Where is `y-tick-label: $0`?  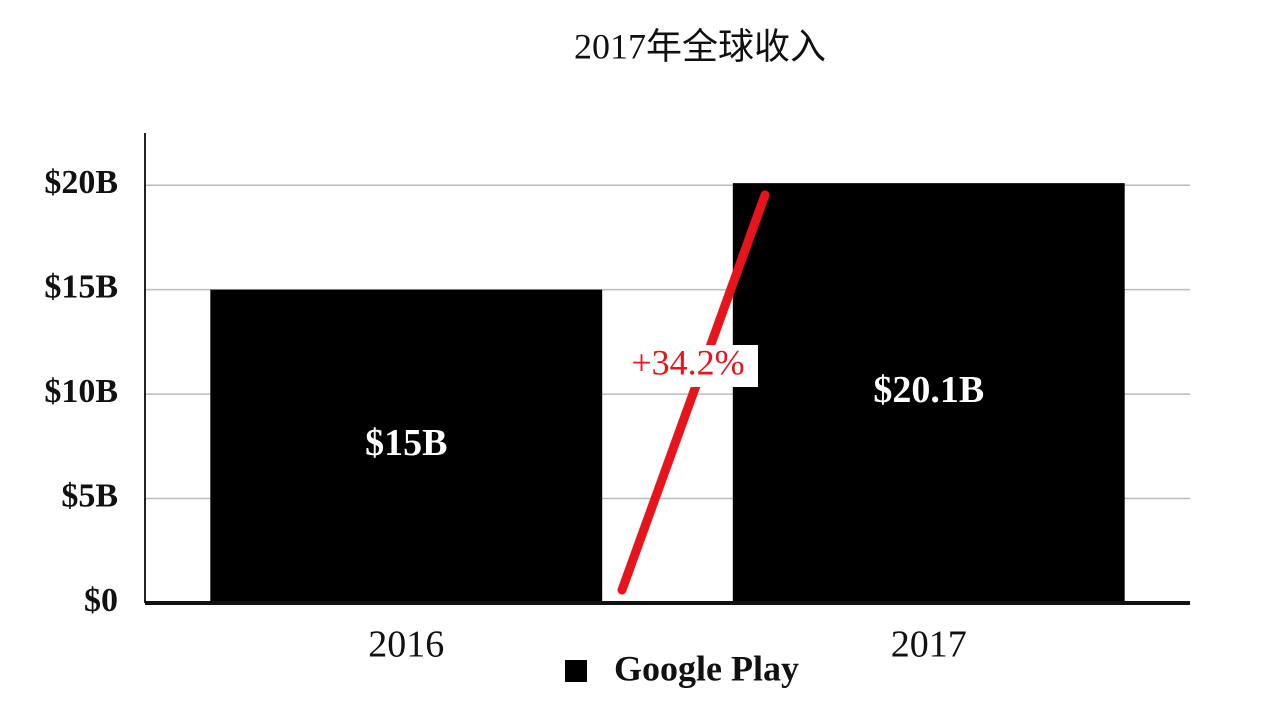
y-tick-label: $0 is located at coordinates (101, 600).